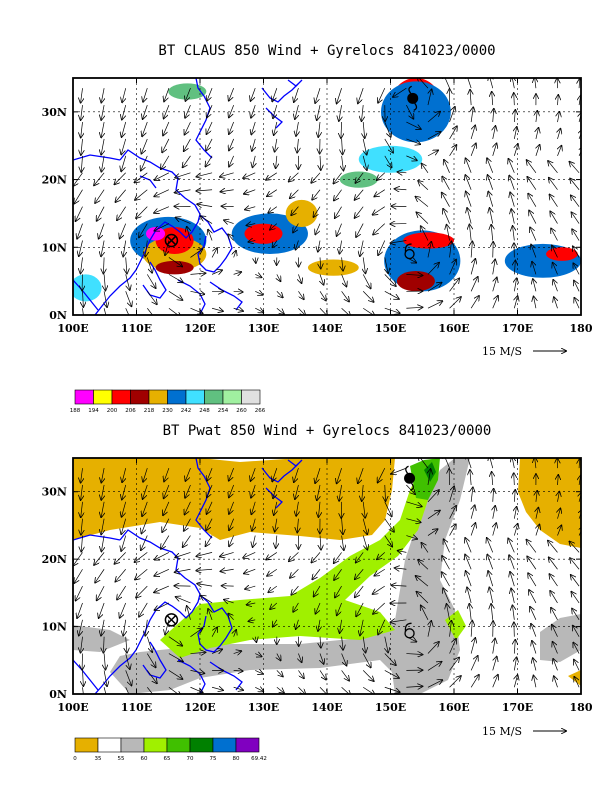  Describe the element at coordinates (560, 638) in the screenshot. I see `chart2-region-55-60-east` at that location.